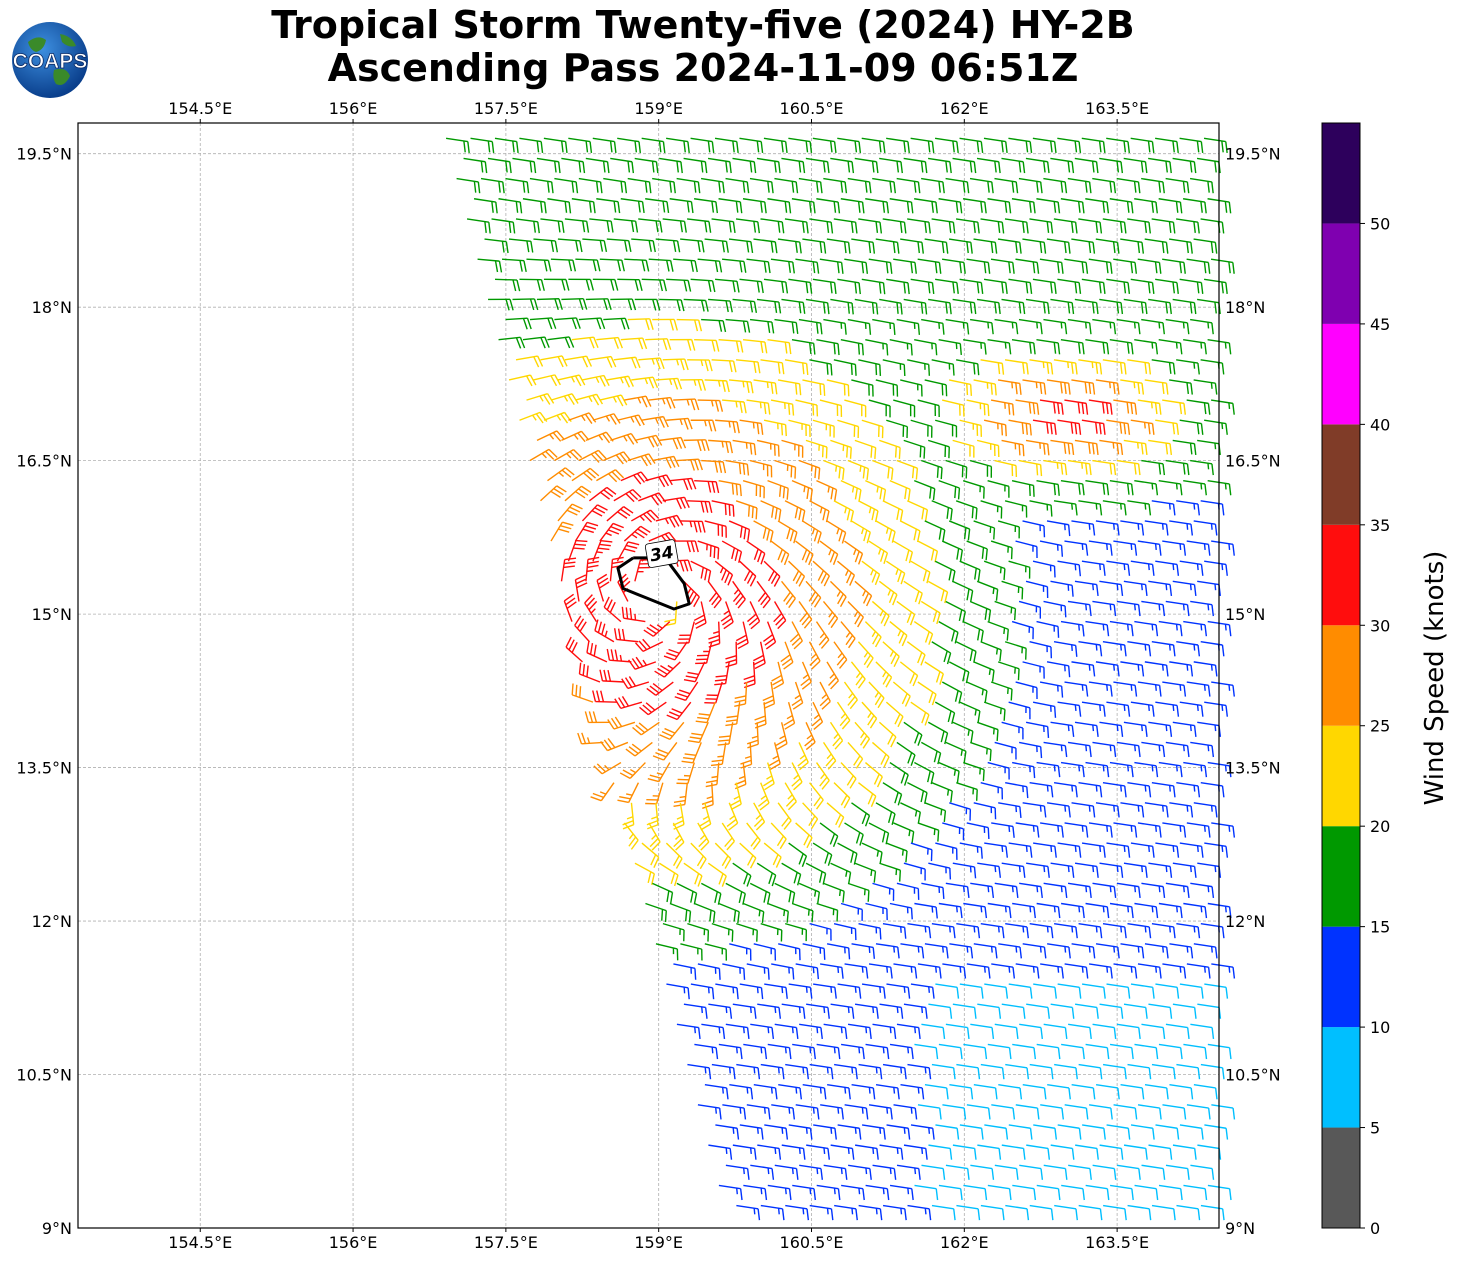 This screenshot has height=1264, width=1460. Describe the element at coordinates (1245, 921) in the screenshot. I see `lat-tick-label-right: 12°N` at that location.